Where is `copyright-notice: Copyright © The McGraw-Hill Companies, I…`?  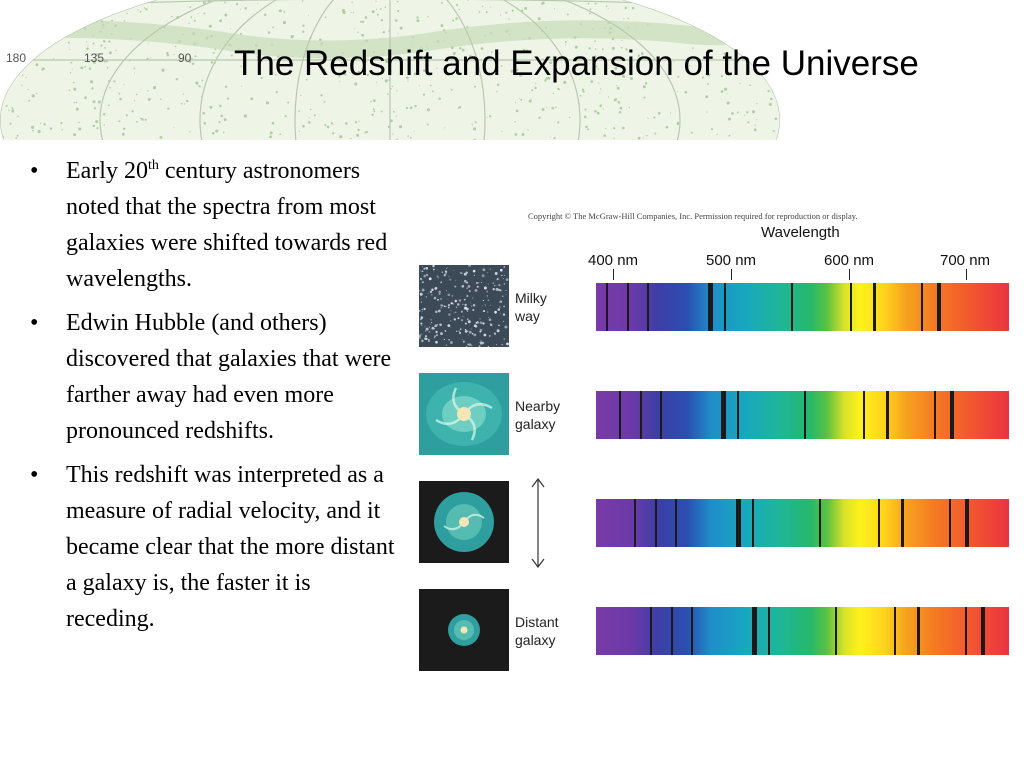
copyright-notice: Copyright © The McGraw-Hill Companies, I… is located at coordinates (693, 216).